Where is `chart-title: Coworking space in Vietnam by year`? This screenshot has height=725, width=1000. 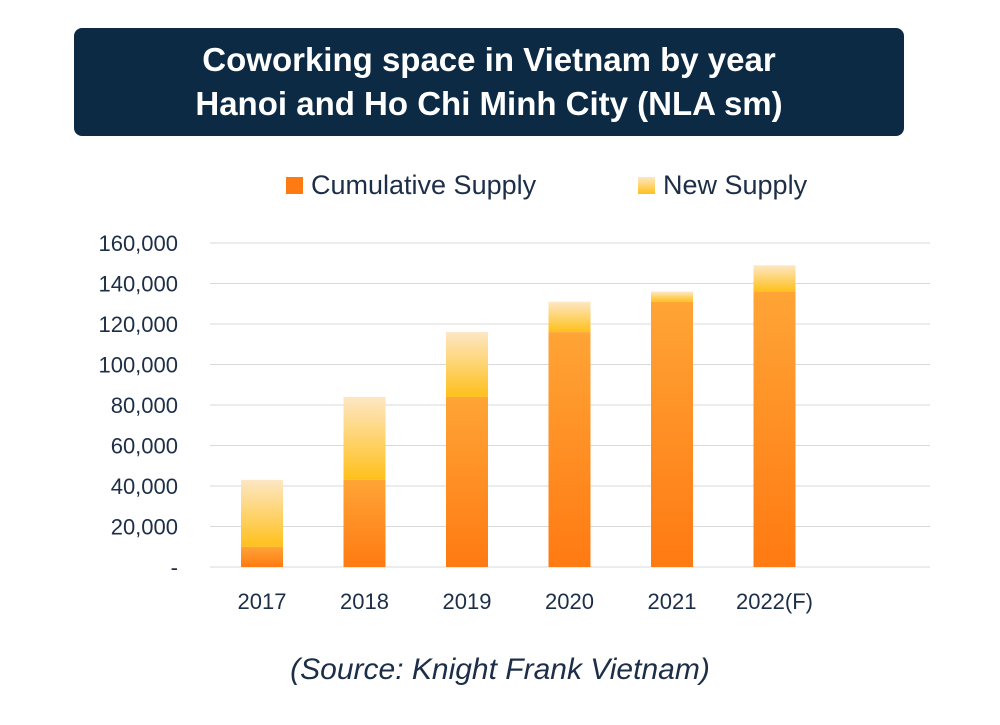
chart-title: Coworking space in Vietnam by year is located at coordinates (489, 59).